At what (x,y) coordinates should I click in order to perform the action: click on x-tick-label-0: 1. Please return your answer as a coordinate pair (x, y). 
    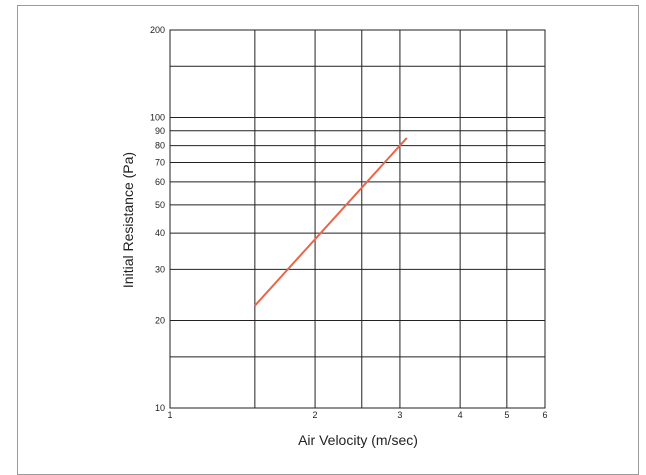
    Looking at the image, I should click on (169, 415).